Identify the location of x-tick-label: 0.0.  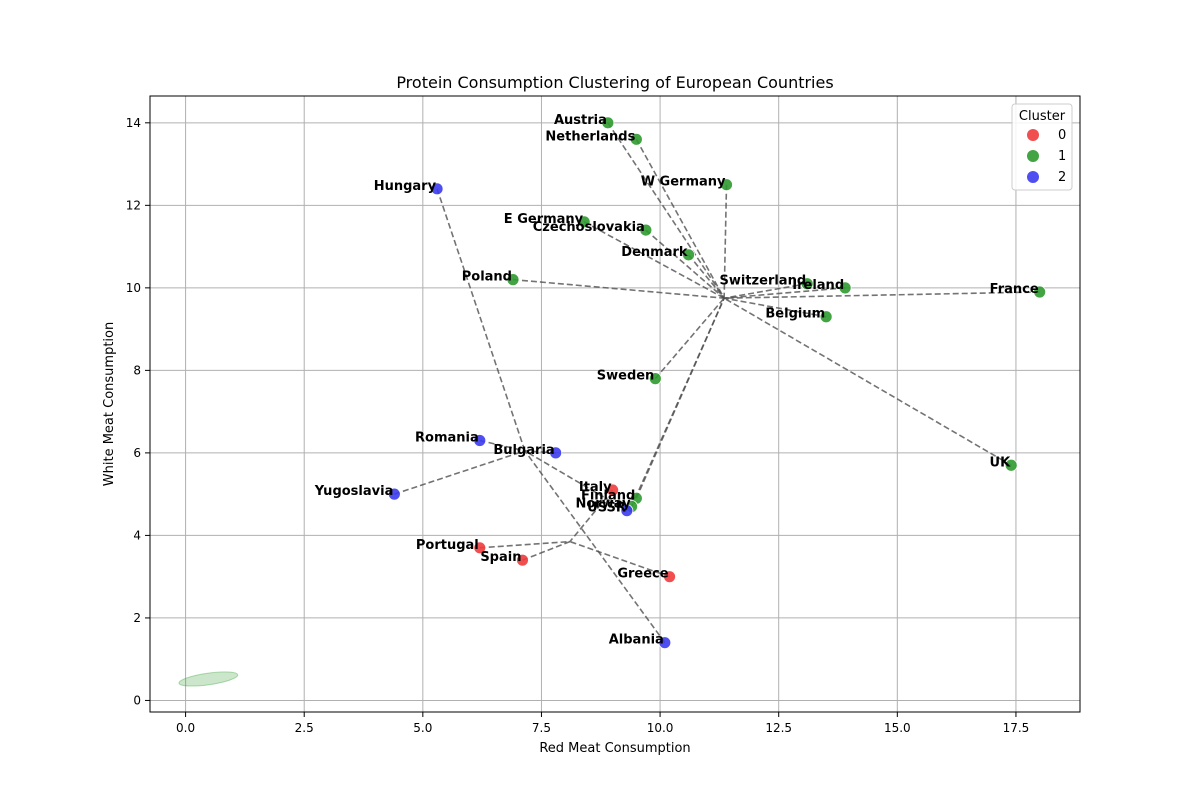
(185, 728).